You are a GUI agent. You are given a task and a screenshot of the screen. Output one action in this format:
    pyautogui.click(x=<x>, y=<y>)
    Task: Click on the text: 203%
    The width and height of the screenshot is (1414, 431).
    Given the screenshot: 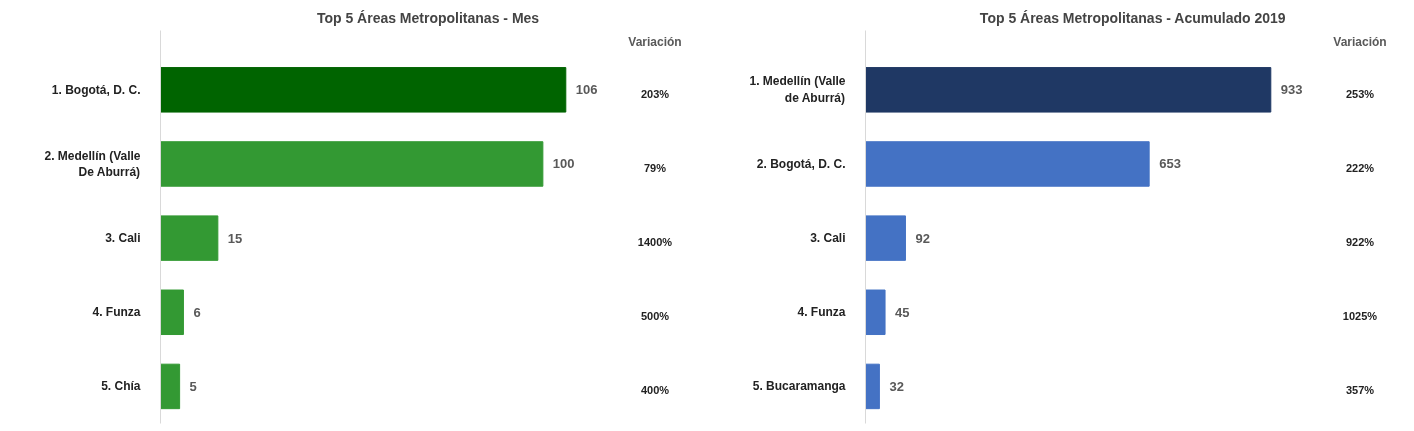 What is the action you would take?
    pyautogui.click(x=655, y=93)
    